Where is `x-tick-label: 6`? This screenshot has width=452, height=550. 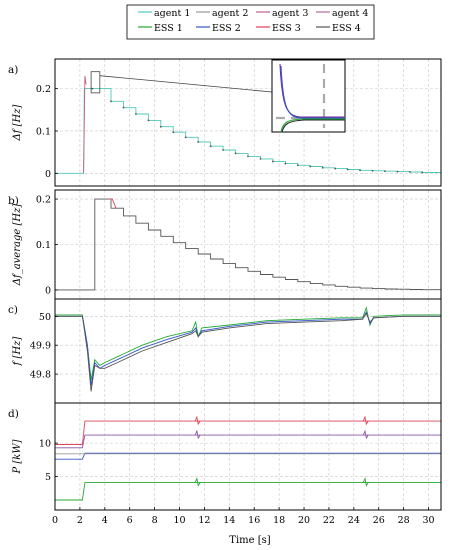
x-tick-label: 6 is located at coordinates (130, 520).